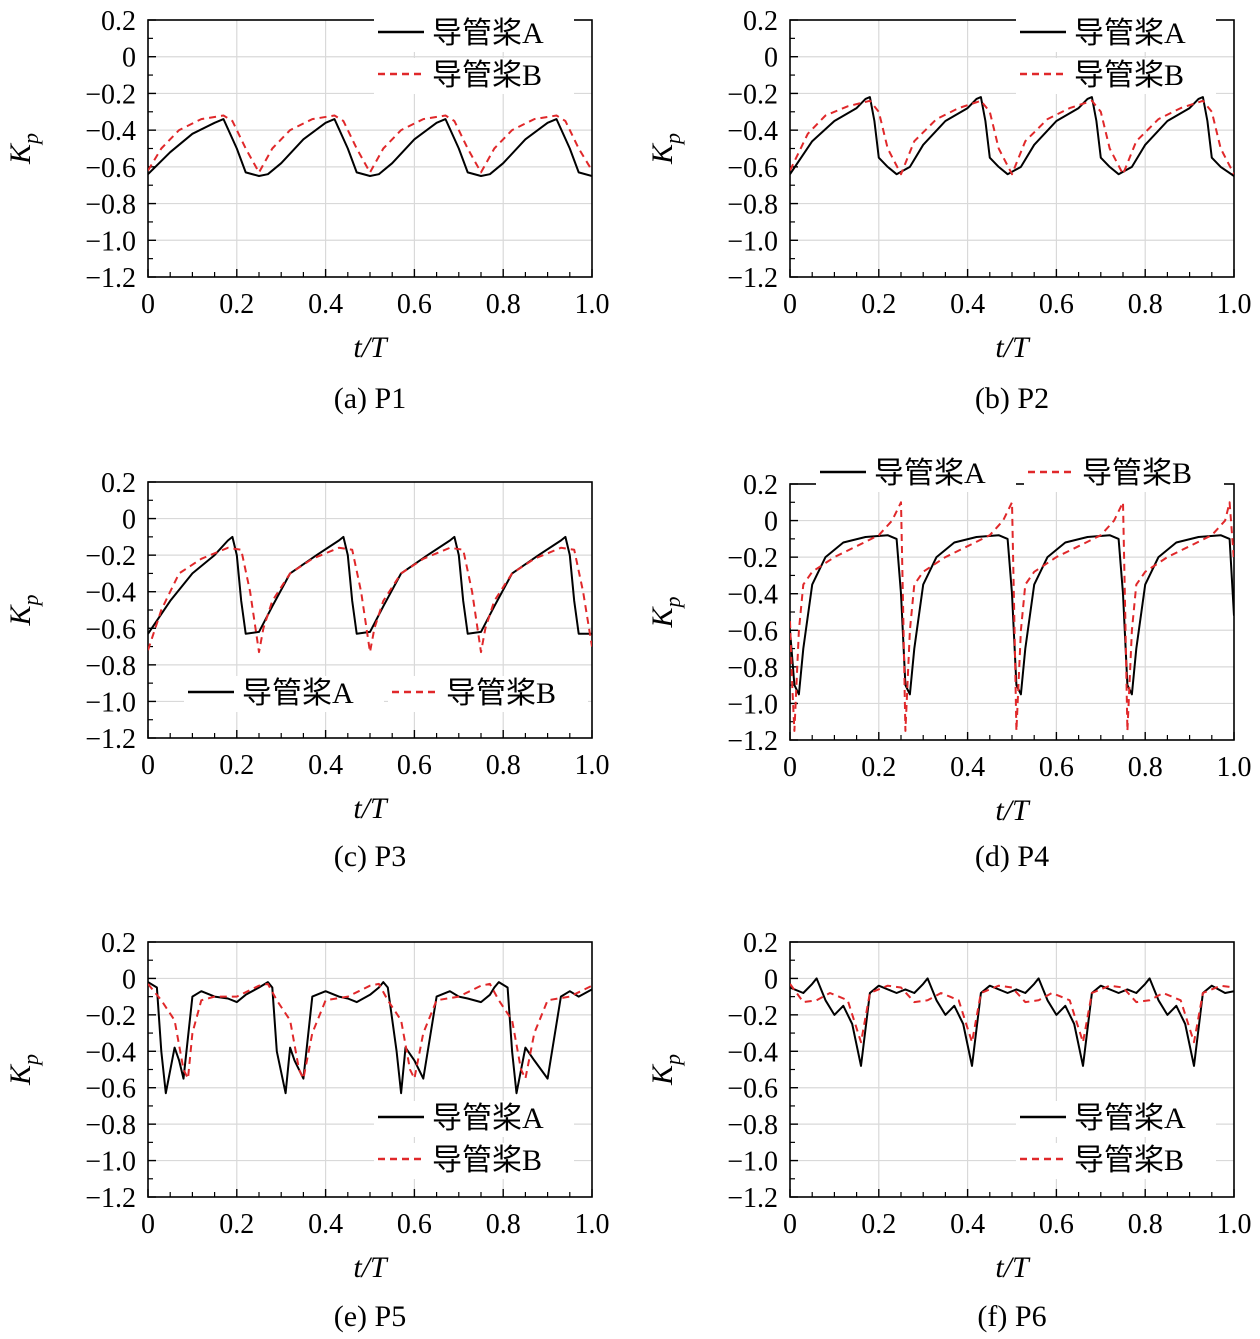 The width and height of the screenshot is (1260, 1339). Describe the element at coordinates (370, 856) in the screenshot. I see `panel-caption: (c) P3` at that location.